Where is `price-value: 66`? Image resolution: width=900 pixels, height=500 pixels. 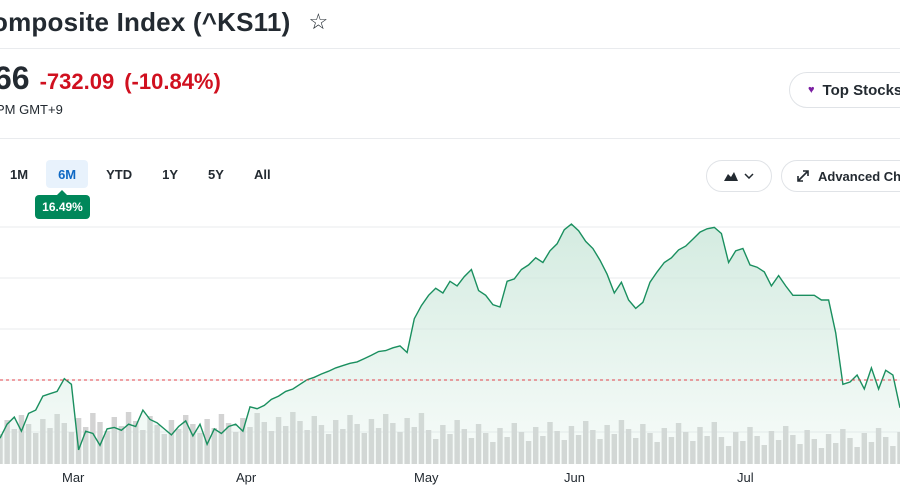 price-value: 66 is located at coordinates (15, 78).